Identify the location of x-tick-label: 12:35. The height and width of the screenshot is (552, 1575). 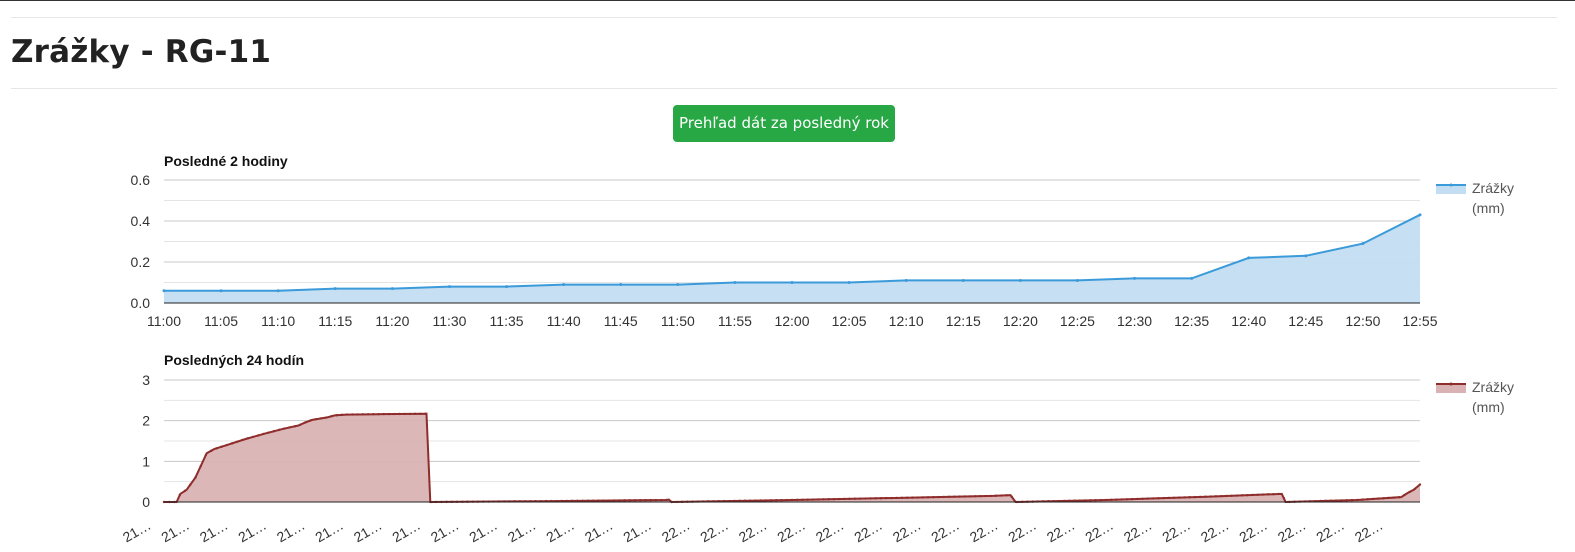
(1191, 321).